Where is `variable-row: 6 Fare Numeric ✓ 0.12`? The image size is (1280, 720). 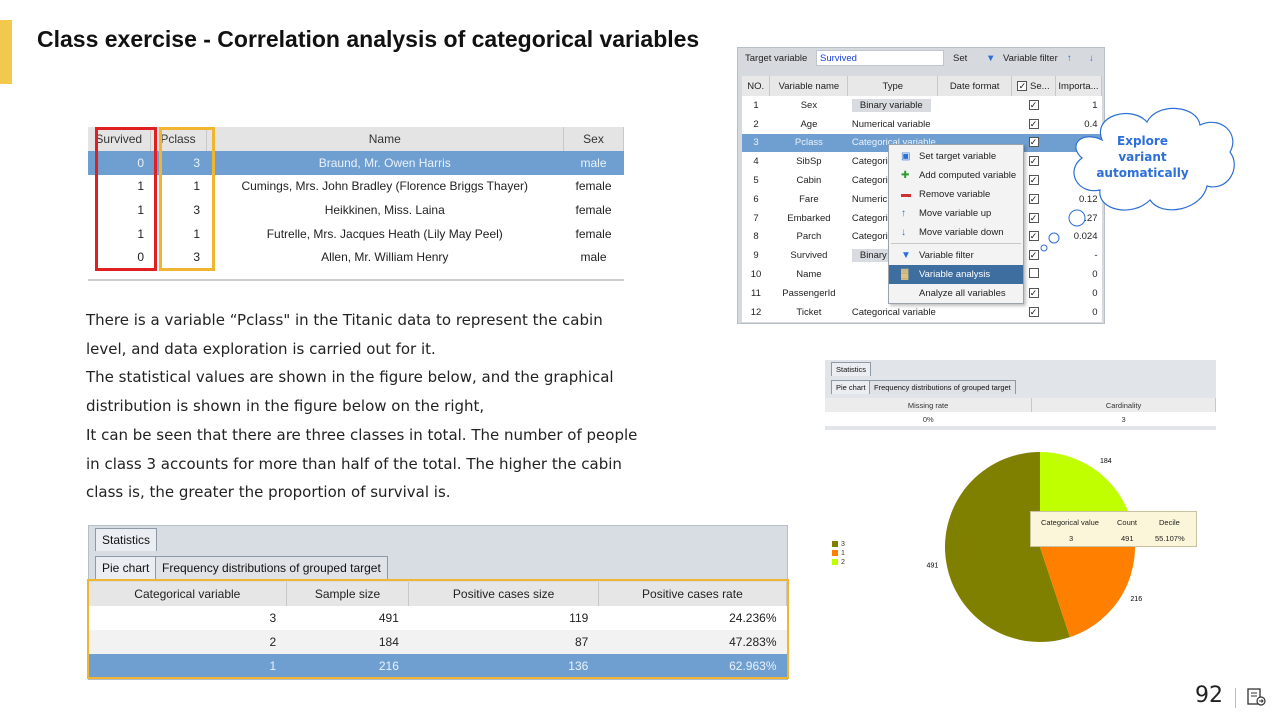 variable-row: 6 Fare Numeric ✓ 0.12 is located at coordinates (922, 199).